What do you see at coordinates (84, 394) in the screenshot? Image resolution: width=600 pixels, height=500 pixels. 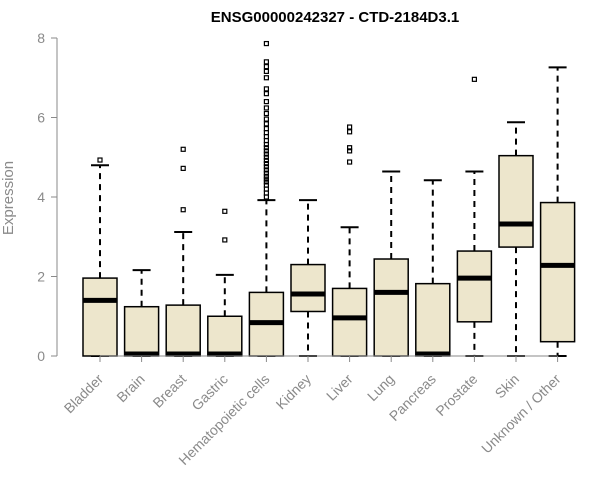 I see `x-tick-label: Bladder` at bounding box center [84, 394].